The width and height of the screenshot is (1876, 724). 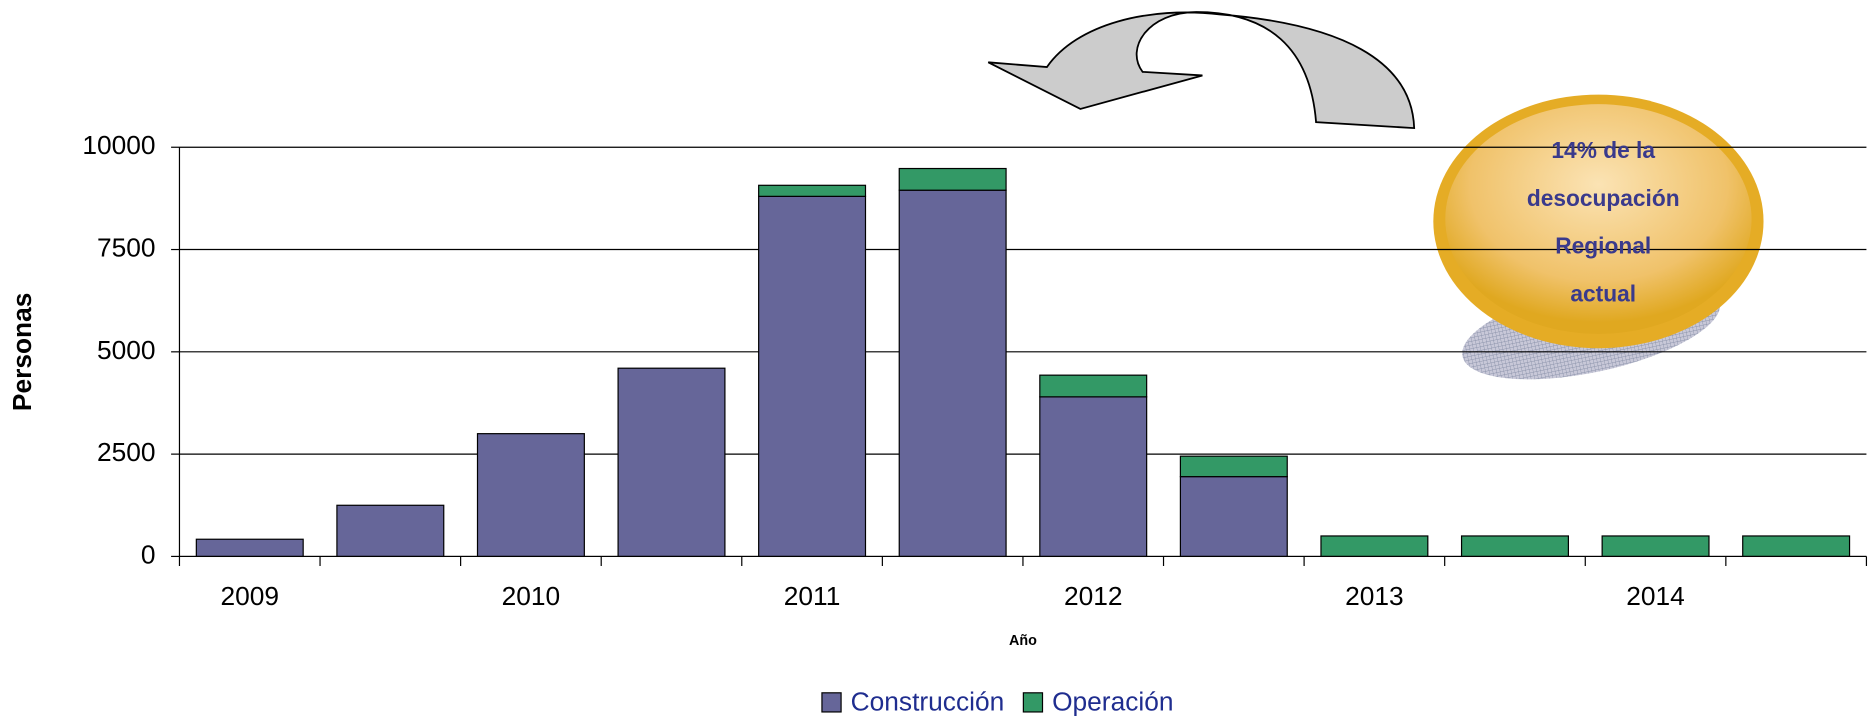 What do you see at coordinates (118, 145) in the screenshot?
I see `y-tick-label: 10000` at bounding box center [118, 145].